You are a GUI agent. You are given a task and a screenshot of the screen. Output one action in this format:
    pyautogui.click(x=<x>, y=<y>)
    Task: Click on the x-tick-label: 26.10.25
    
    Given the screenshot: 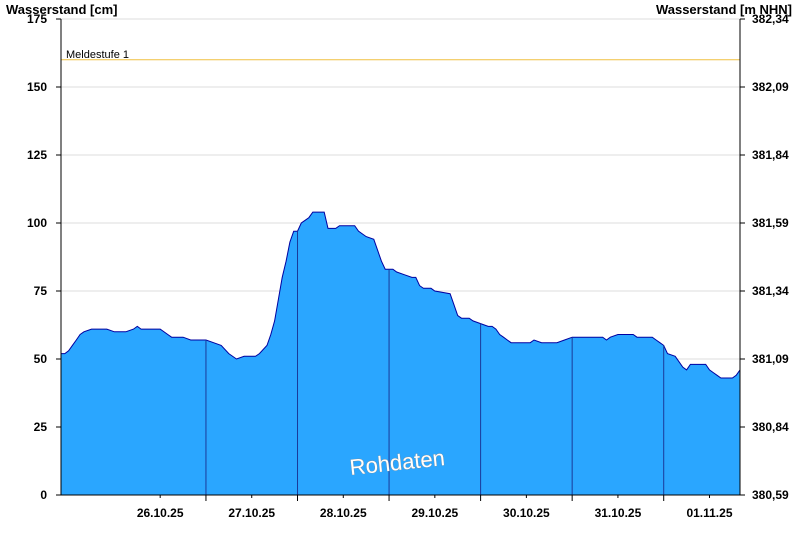 What is the action you would take?
    pyautogui.click(x=160, y=513)
    